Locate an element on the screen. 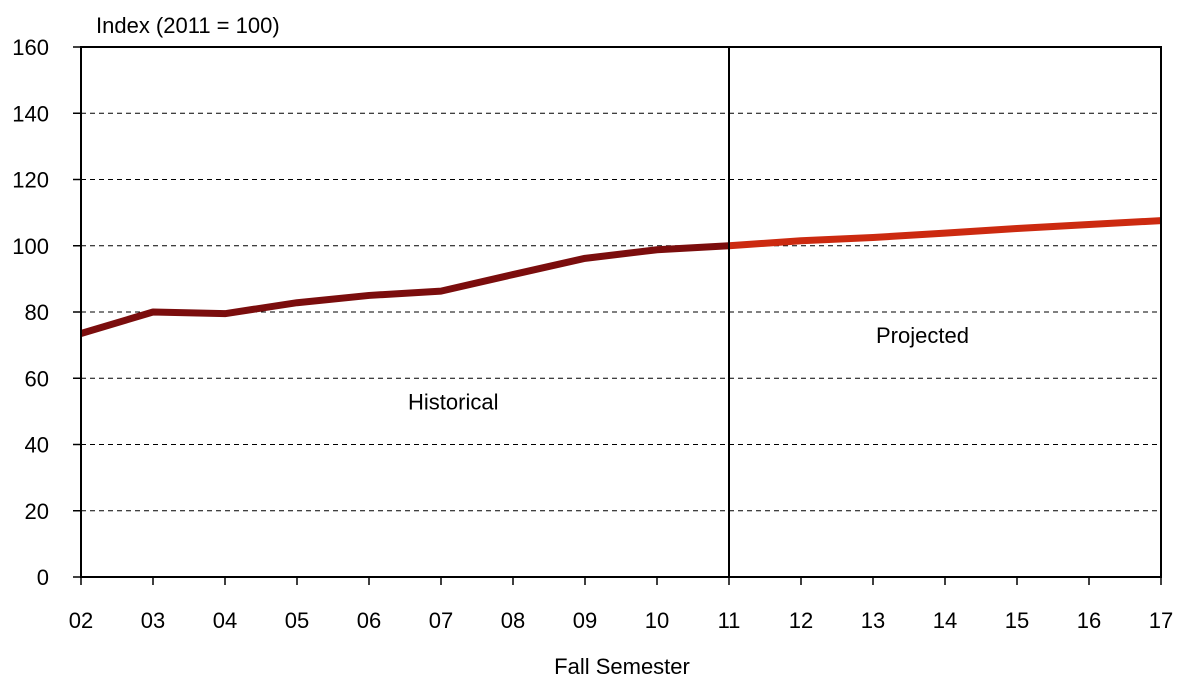  x-tick-label: 09 is located at coordinates (585, 620).